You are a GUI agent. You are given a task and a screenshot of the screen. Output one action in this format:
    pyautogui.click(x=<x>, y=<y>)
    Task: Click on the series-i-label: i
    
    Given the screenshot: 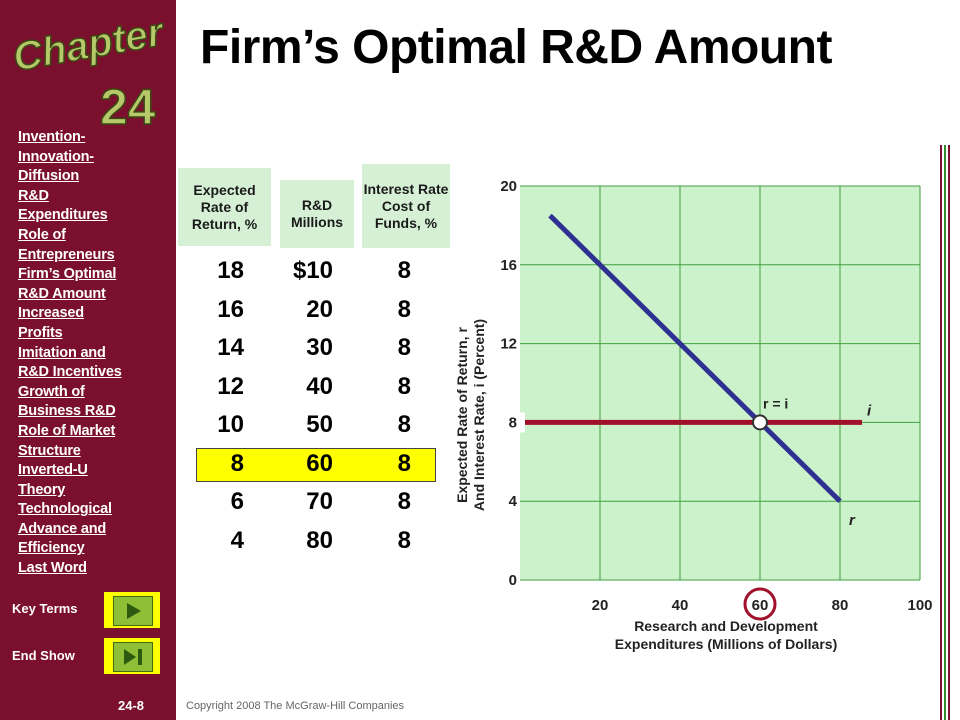 What is the action you would take?
    pyautogui.click(x=869, y=410)
    